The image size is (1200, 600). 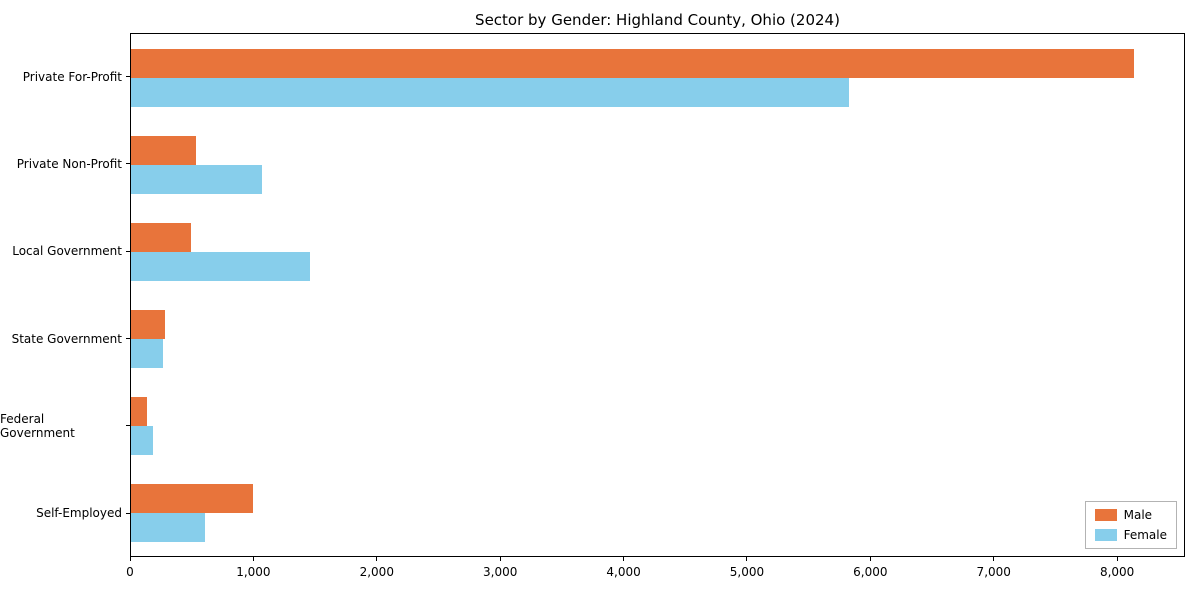 What do you see at coordinates (192, 498) in the screenshot?
I see `bar-male-self-employed` at bounding box center [192, 498].